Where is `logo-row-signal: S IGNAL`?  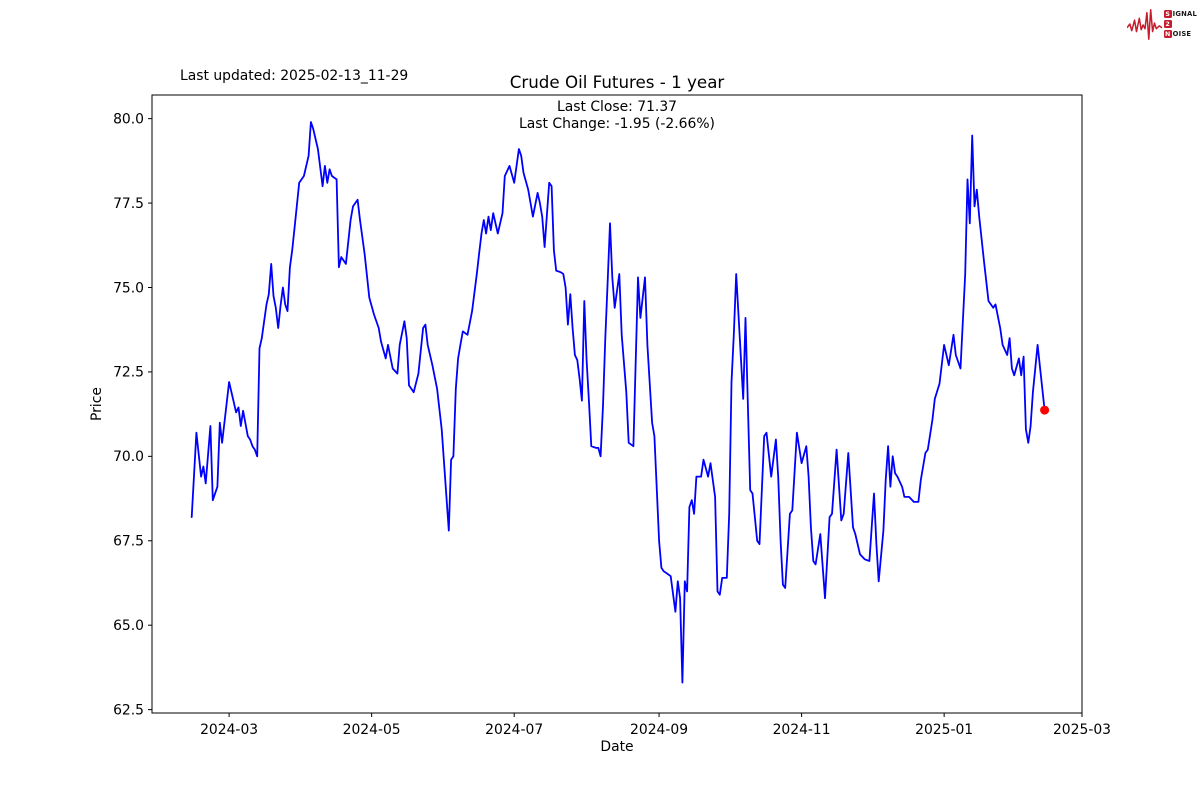 logo-row-signal: S IGNAL is located at coordinates (1180, 14).